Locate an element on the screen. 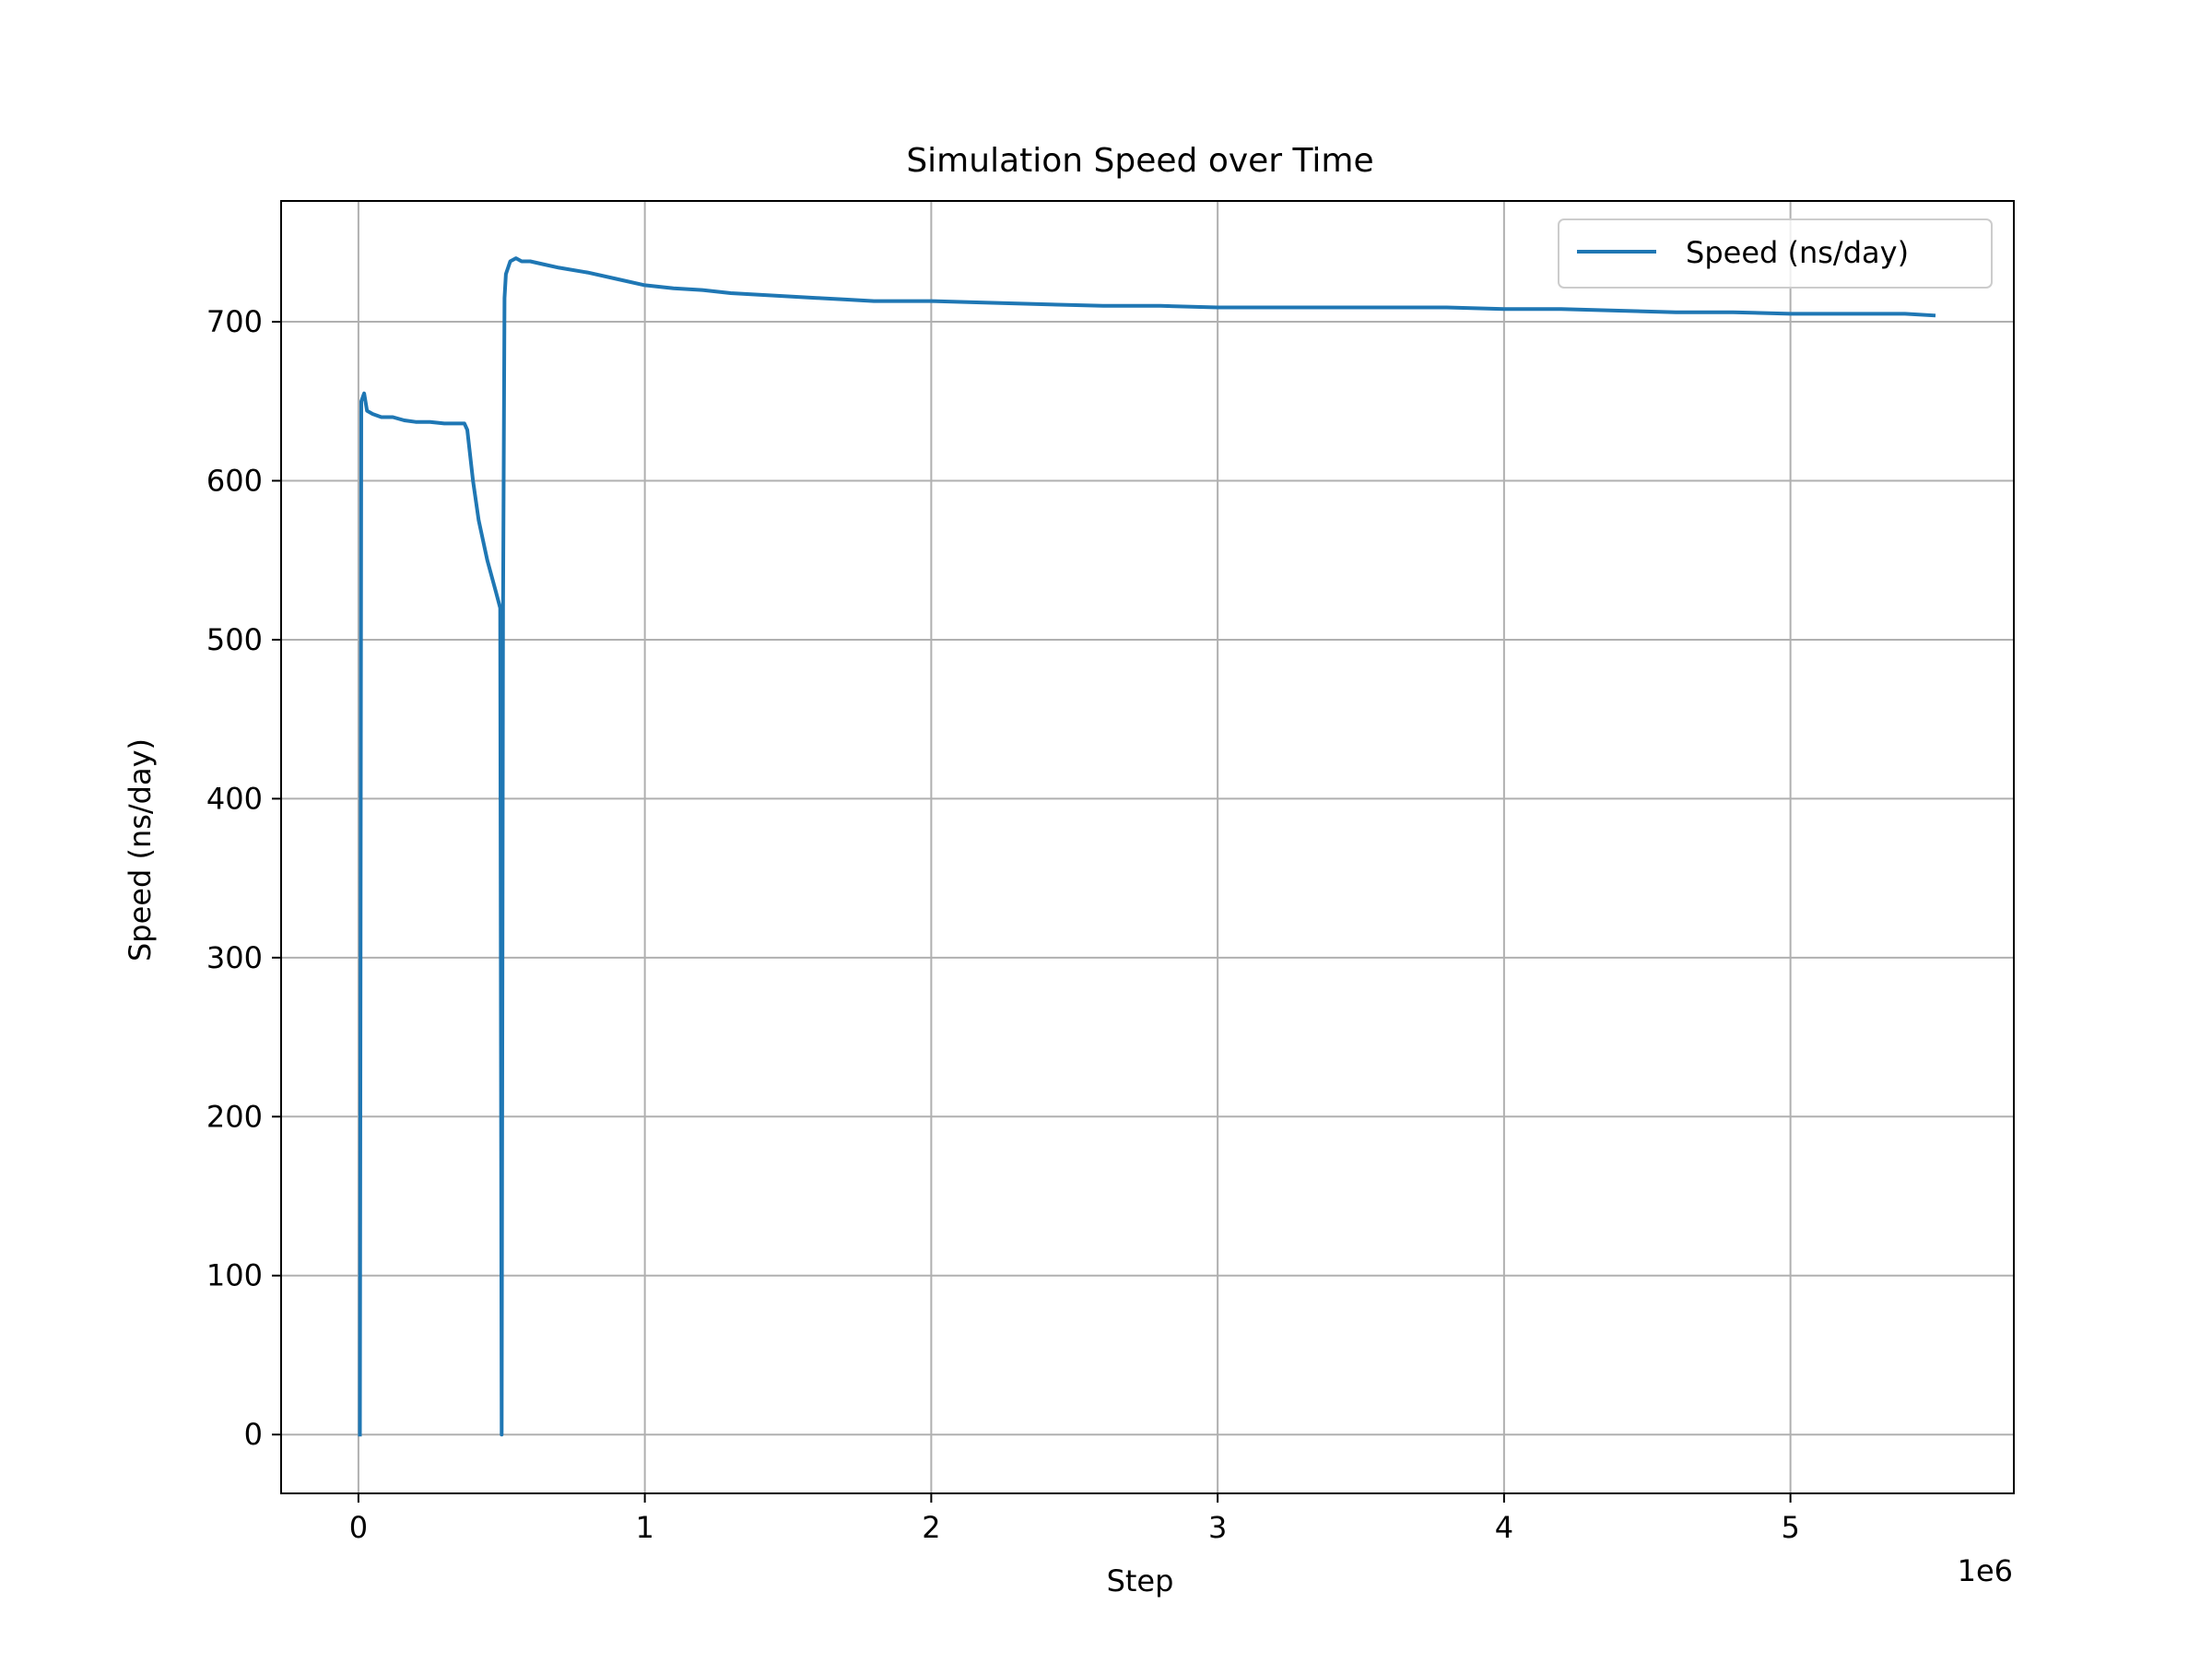  y-tick-label: 400 is located at coordinates (234, 798).